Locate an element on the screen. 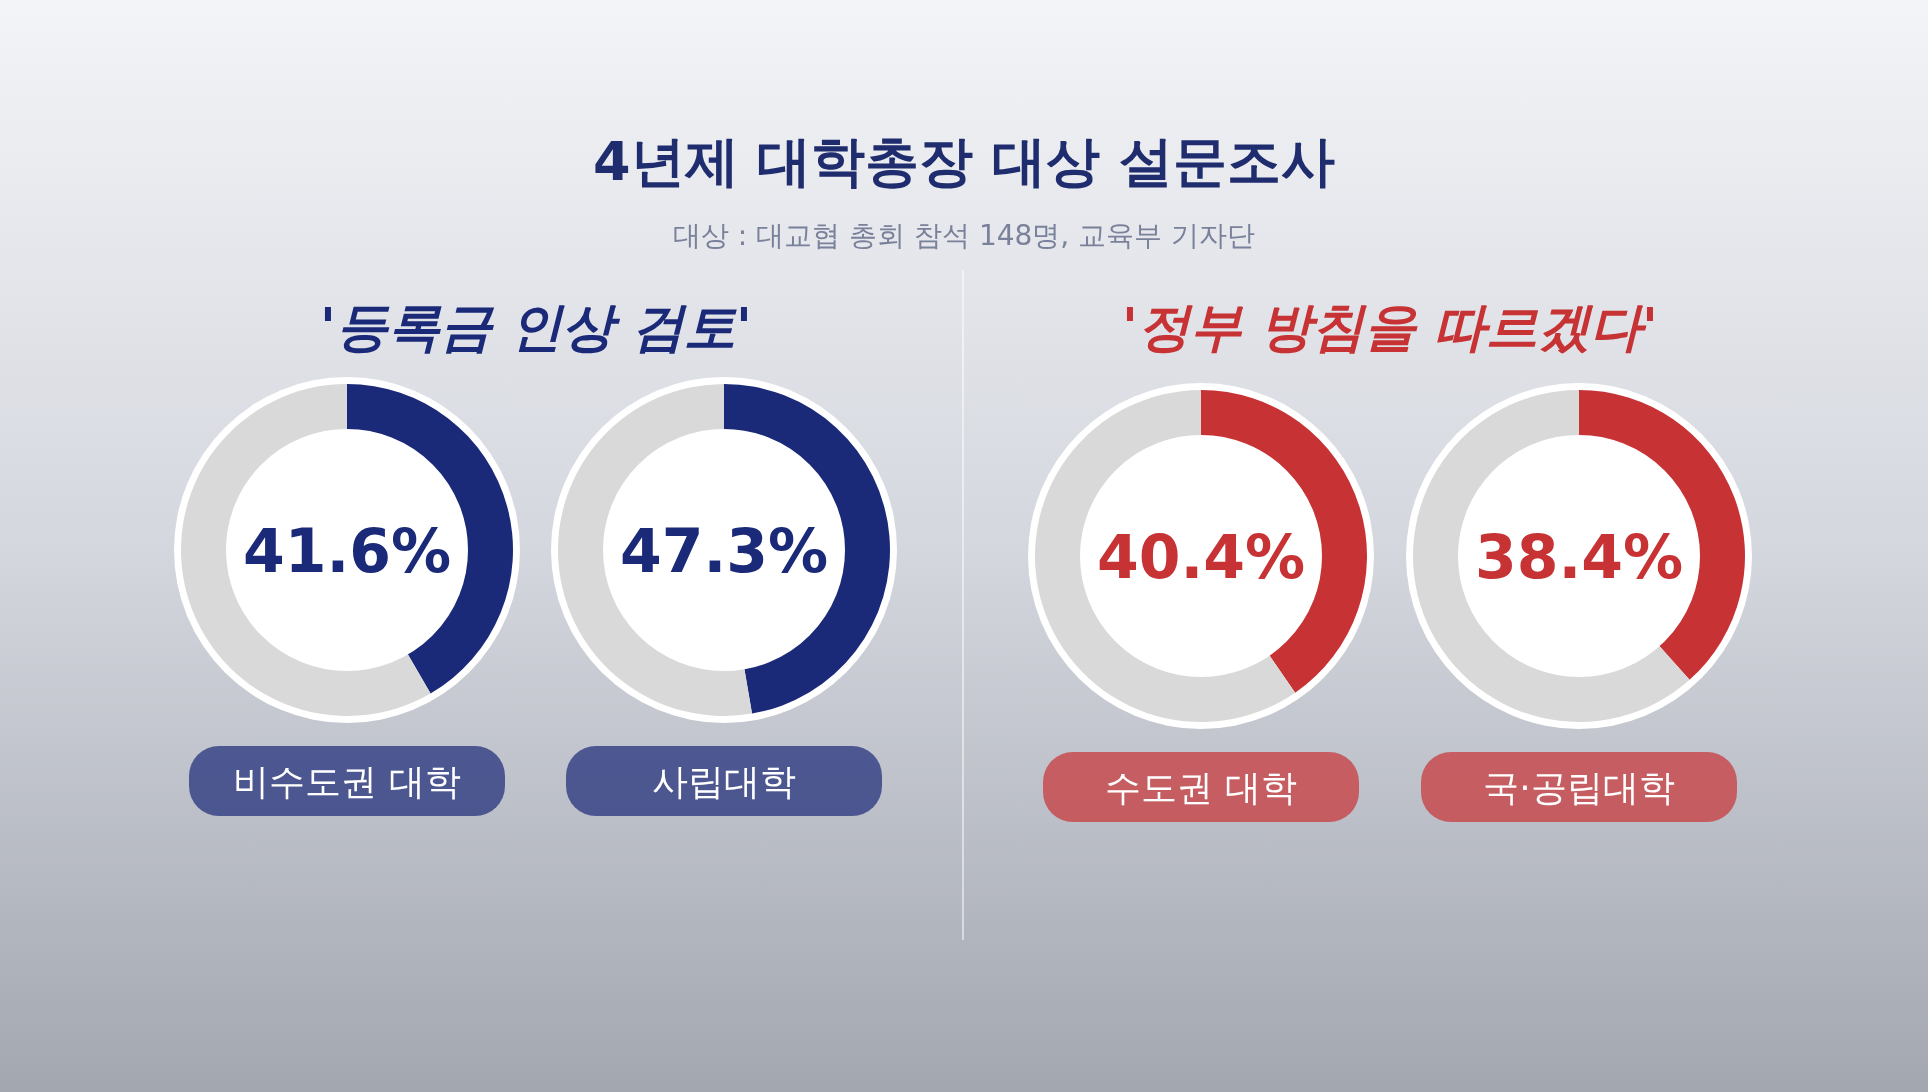 This screenshot has height=1092, width=1928. text: '정부 방침을 따르겠다' is located at coordinates (1390, 327).